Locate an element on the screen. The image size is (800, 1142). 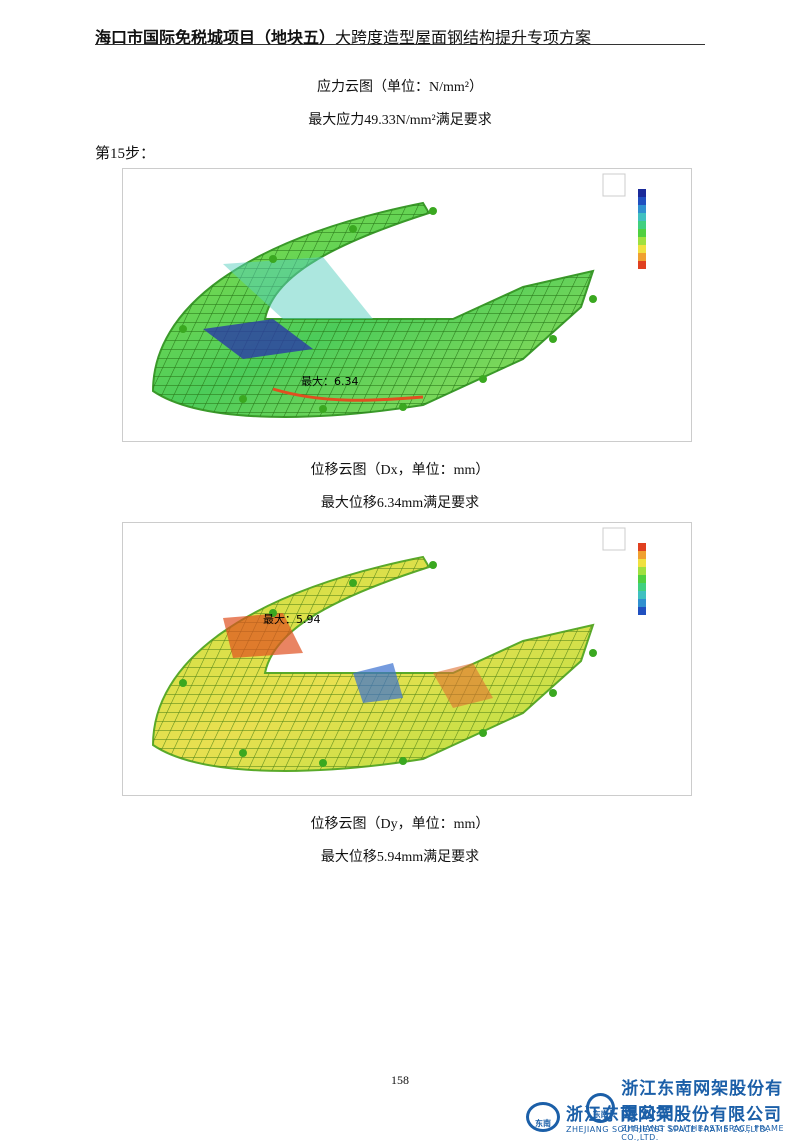
note: 最大应力49.33N/mm²满足要求 is located at coordinates (400, 120).